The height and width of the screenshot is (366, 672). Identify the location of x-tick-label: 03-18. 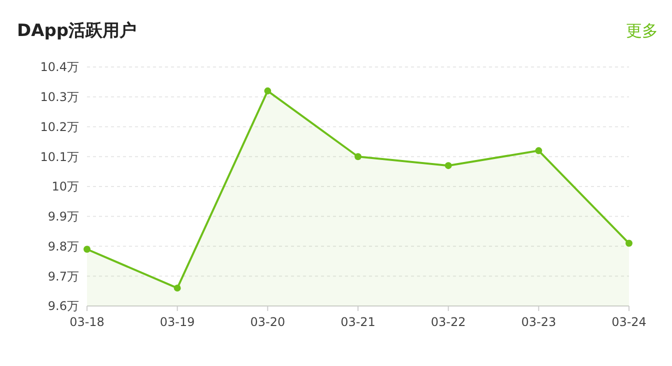
(87, 322).